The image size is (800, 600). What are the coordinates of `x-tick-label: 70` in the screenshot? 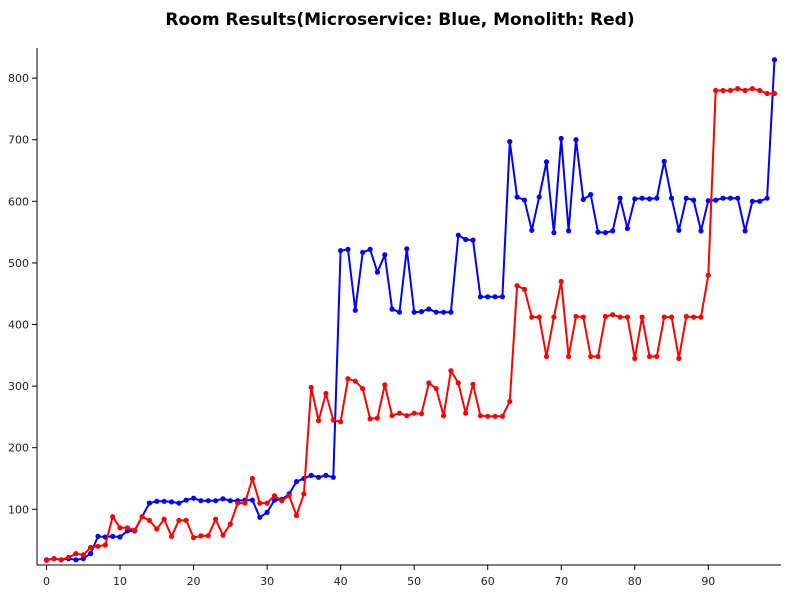 It's located at (561, 581).